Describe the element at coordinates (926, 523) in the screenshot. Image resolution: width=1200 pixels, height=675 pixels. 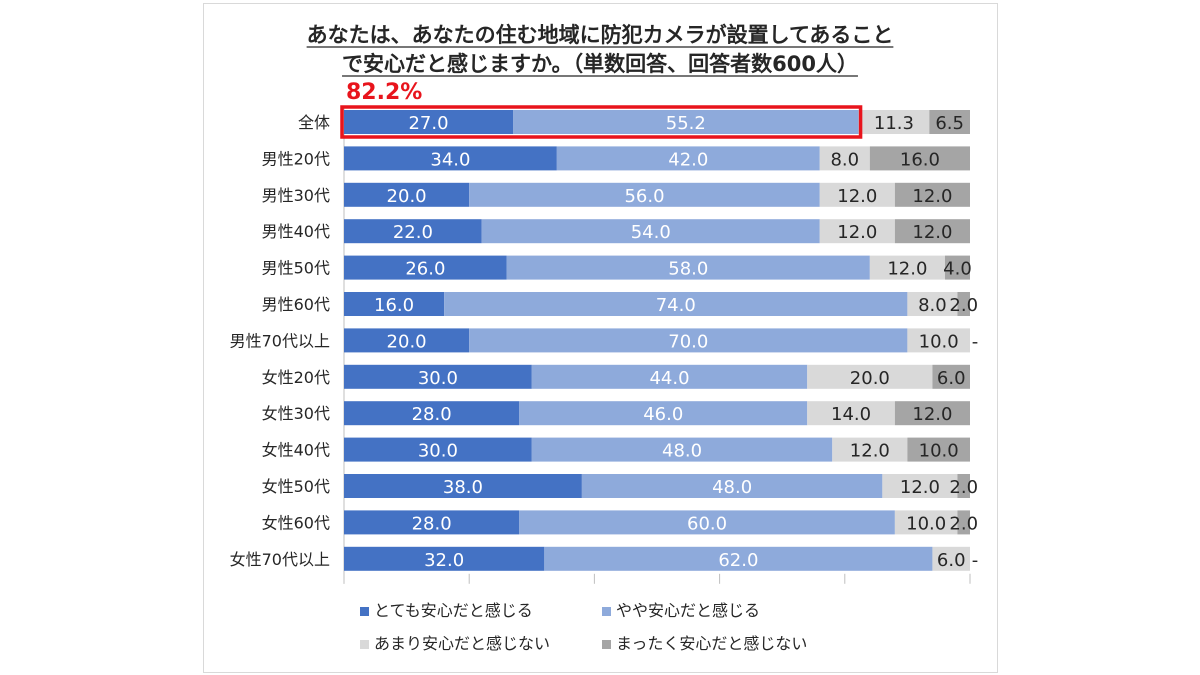
I see `data-label: 10.0` at that location.